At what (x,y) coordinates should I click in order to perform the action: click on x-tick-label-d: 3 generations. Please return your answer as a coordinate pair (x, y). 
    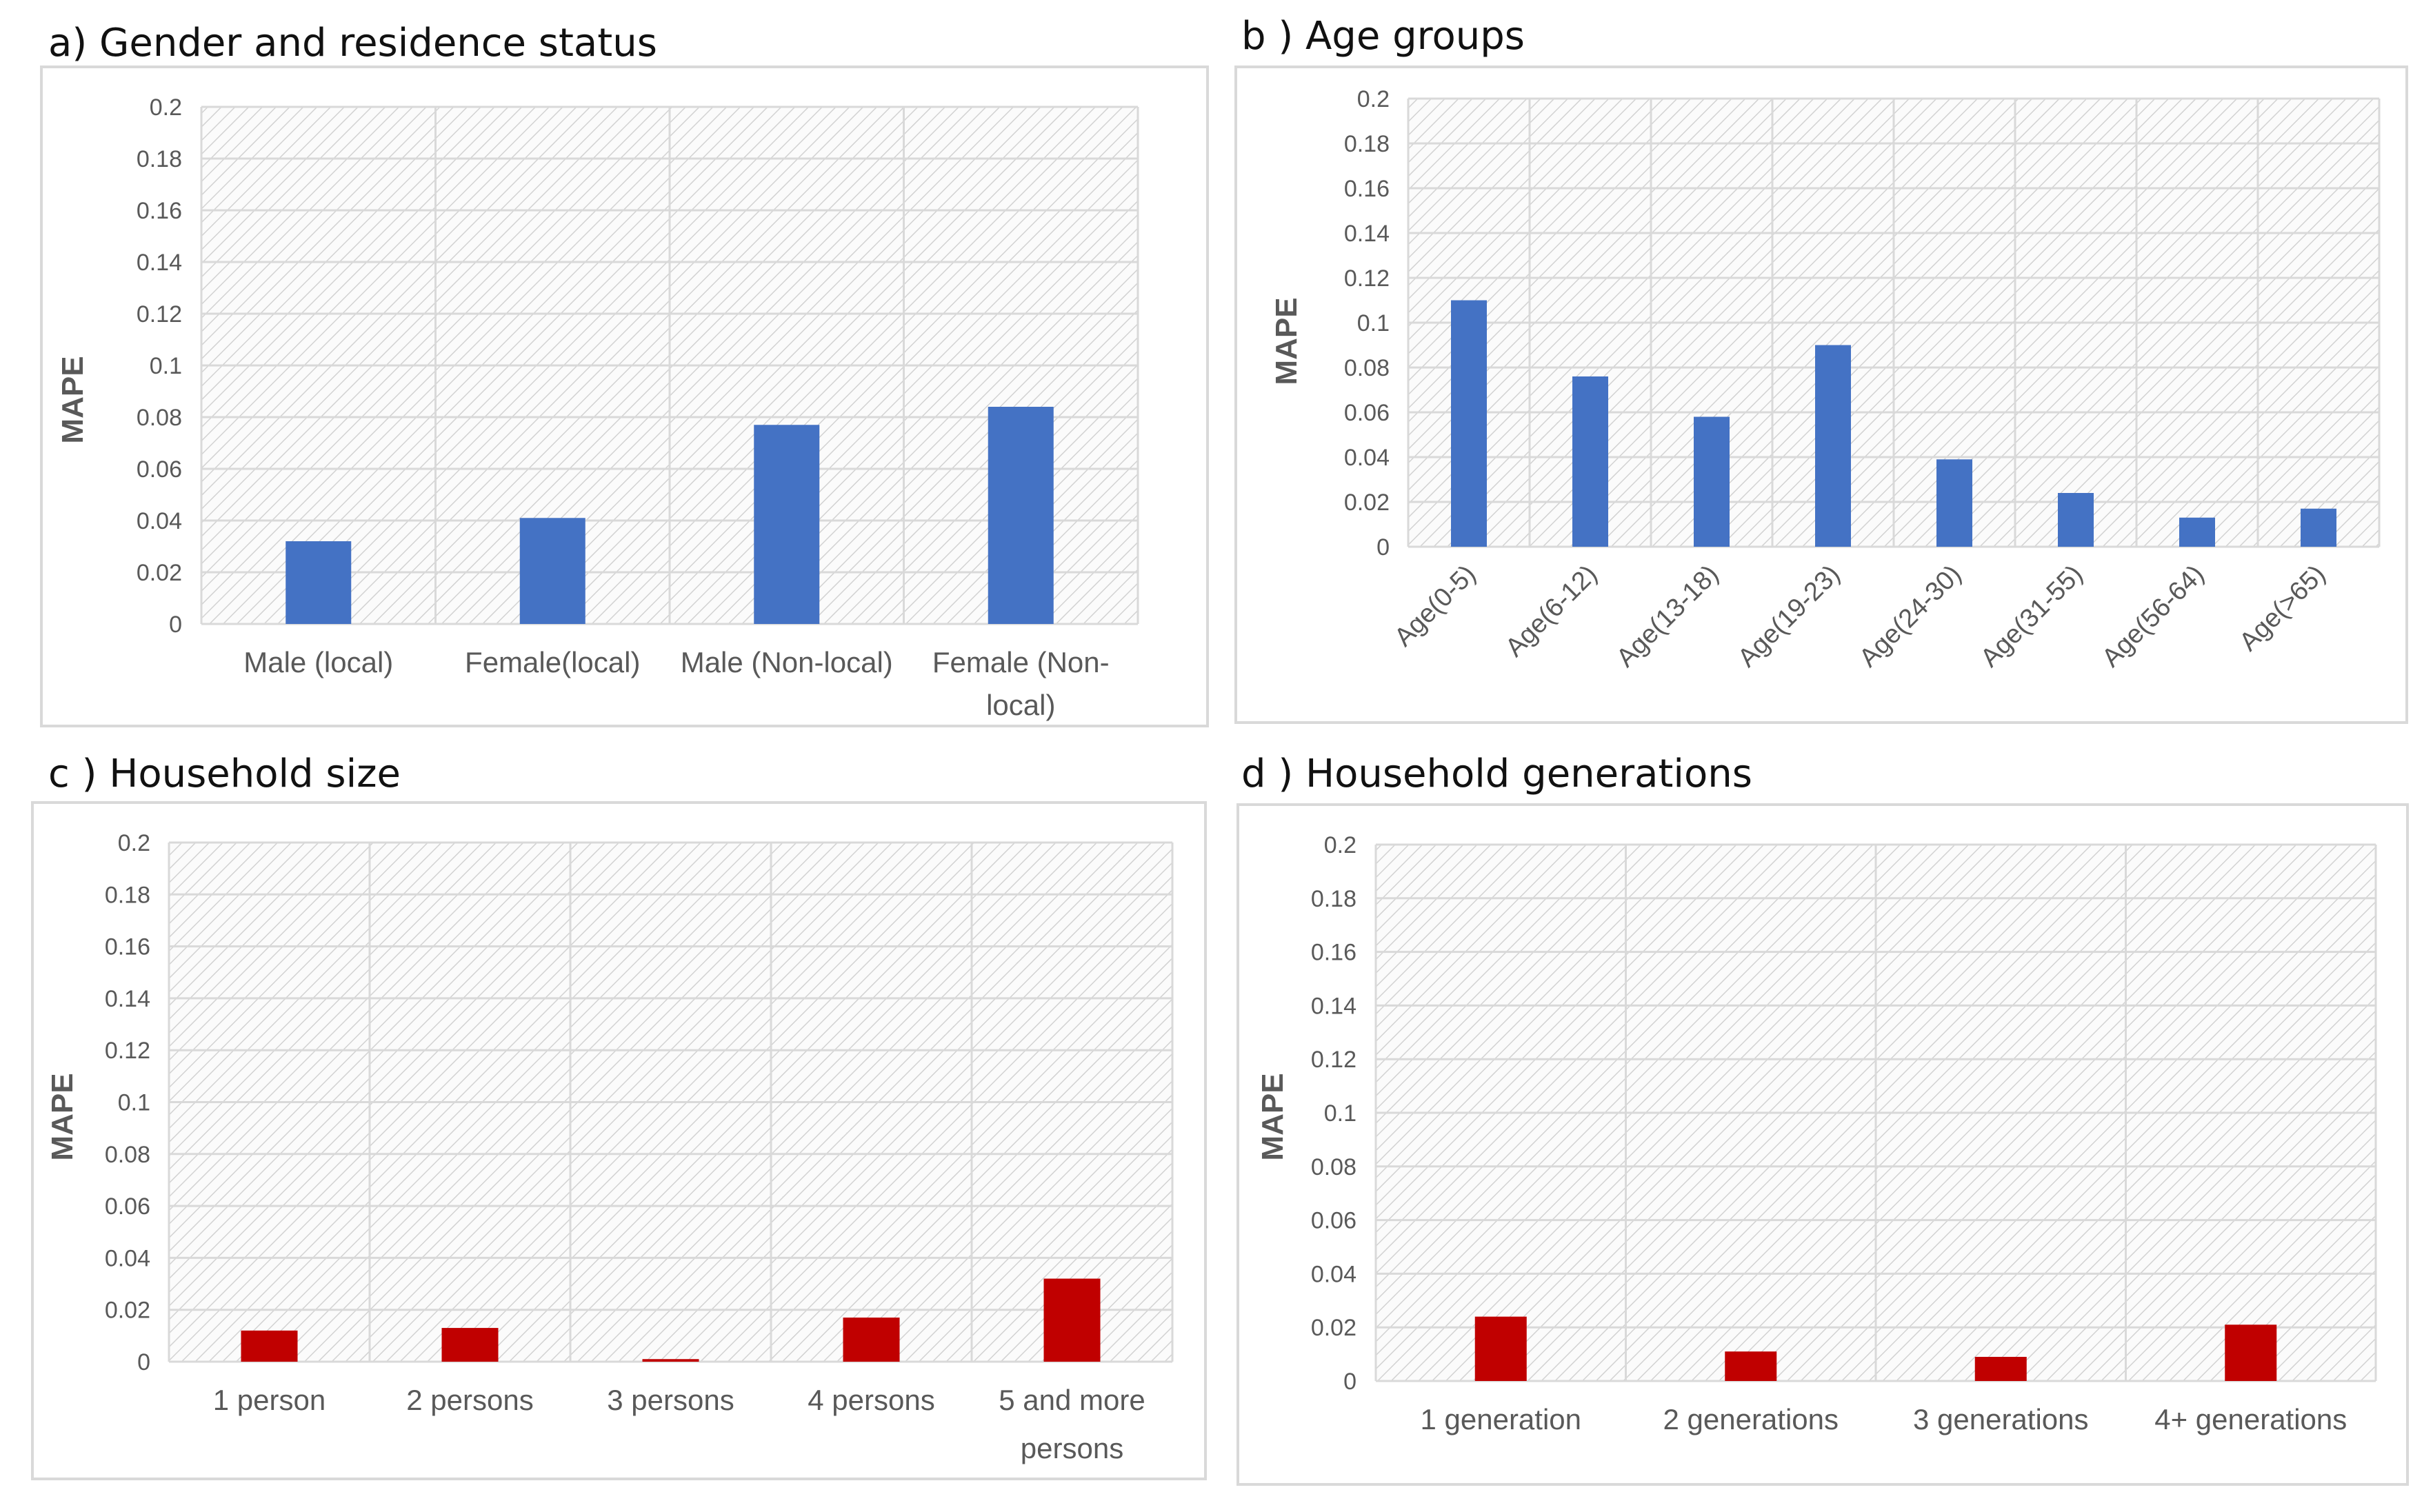
    Looking at the image, I should click on (2001, 1419).